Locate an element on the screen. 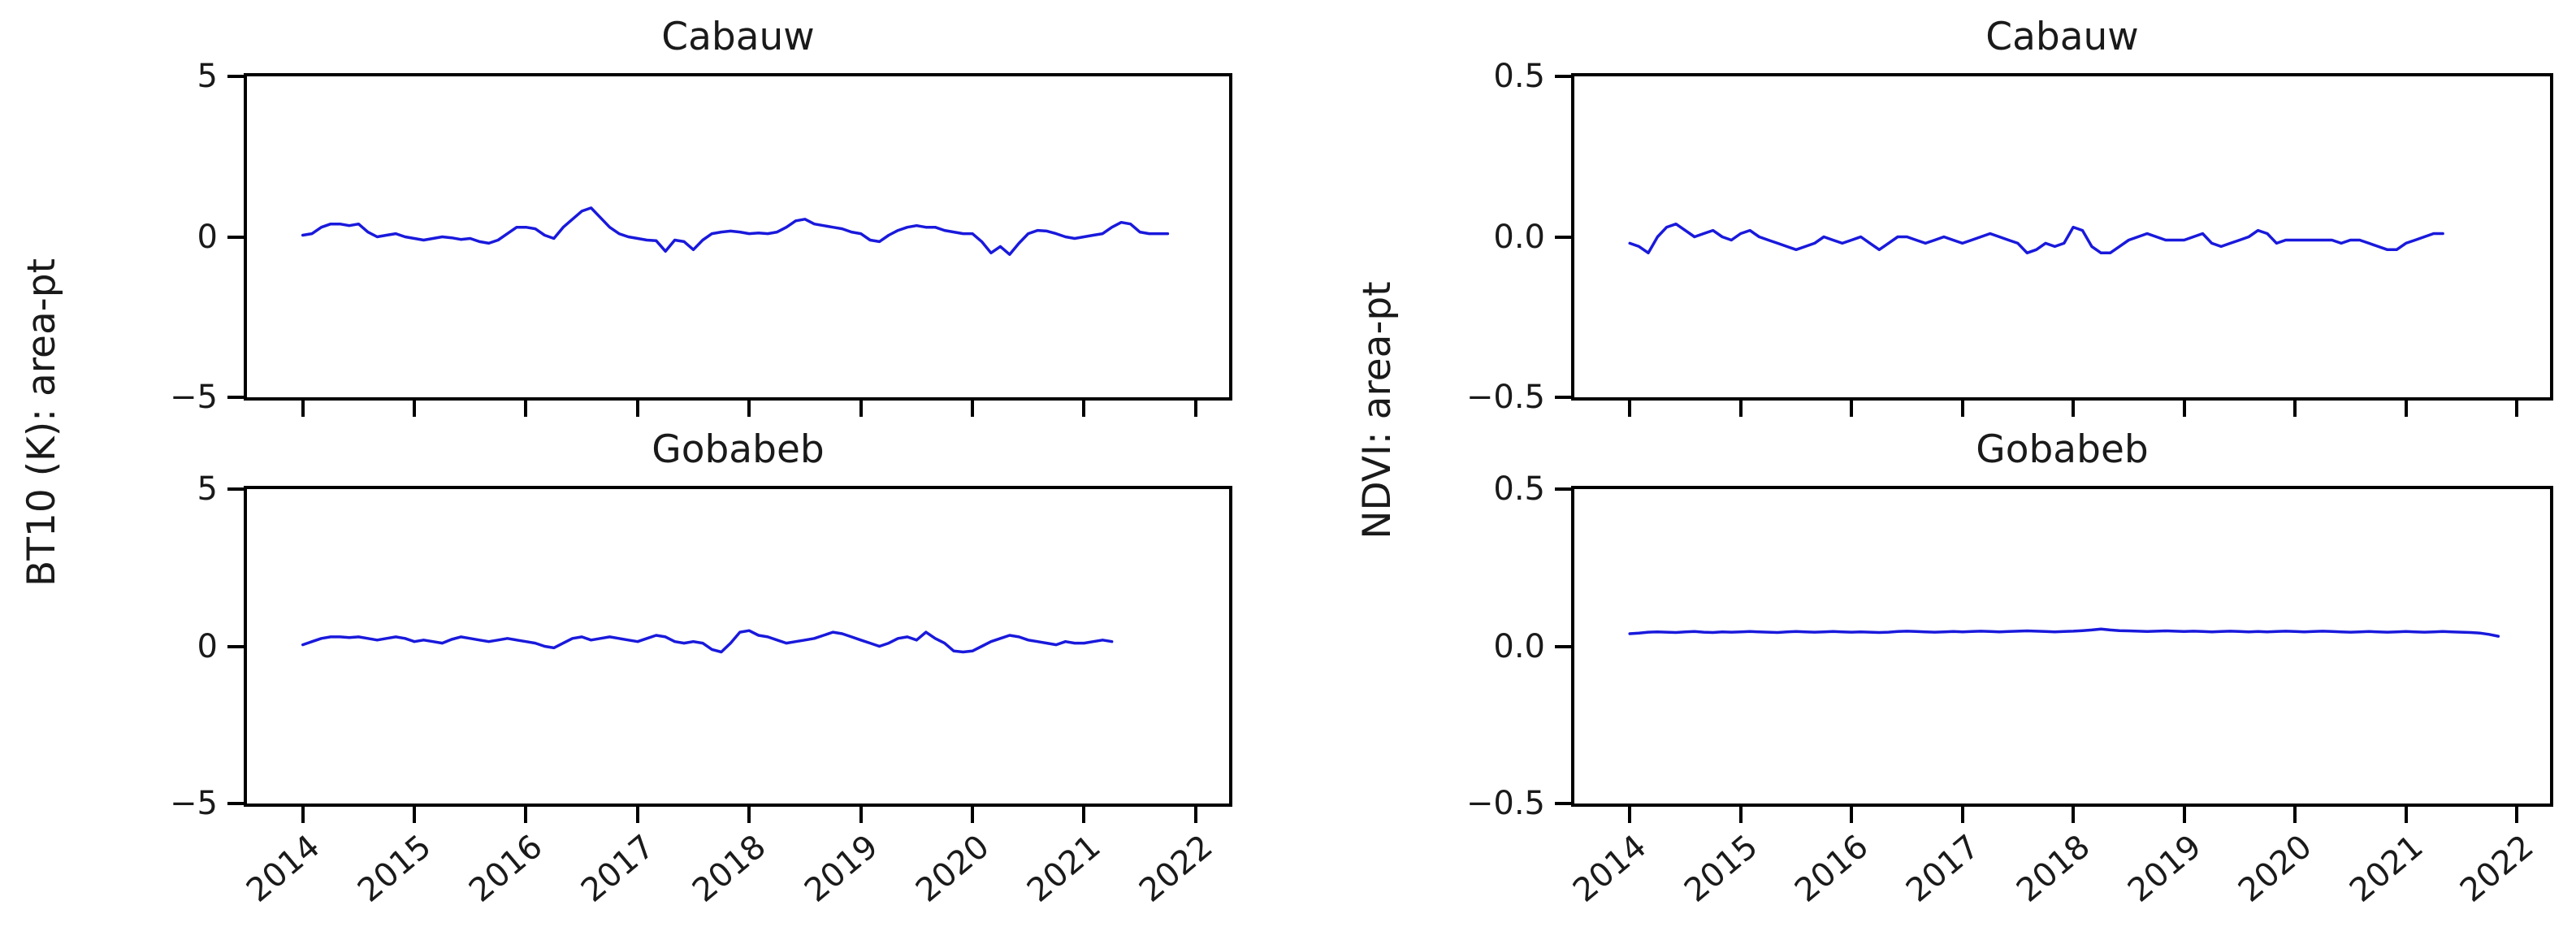 The width and height of the screenshot is (2576, 940). plot-title-cabauw-ndvi: Cabauw is located at coordinates (2062, 37).